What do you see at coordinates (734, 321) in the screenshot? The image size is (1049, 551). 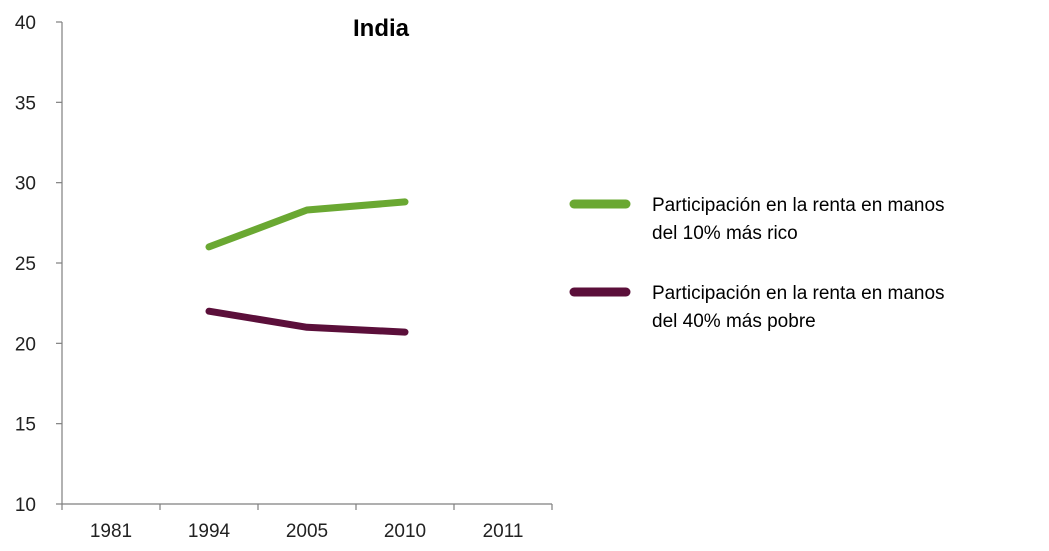 I see `legend-label: del 40% más pobre` at bounding box center [734, 321].